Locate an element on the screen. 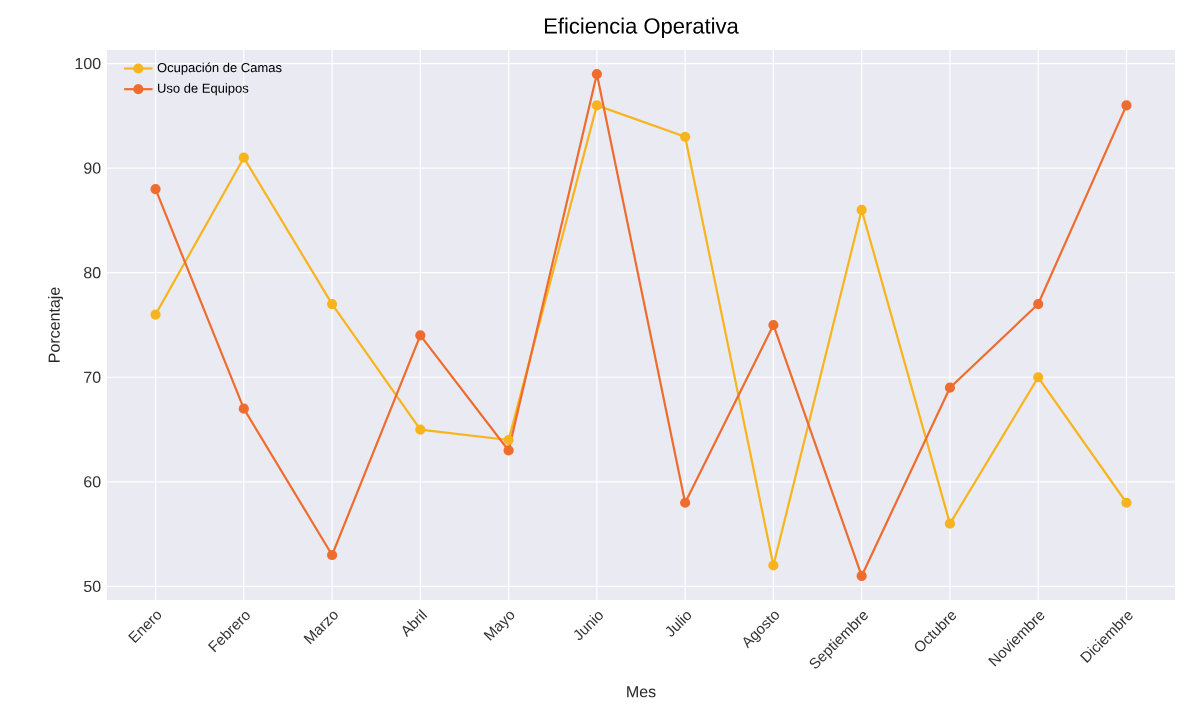 This screenshot has height=721, width=1185. chart-title: Eficiencia Operativa is located at coordinates (641, 28).